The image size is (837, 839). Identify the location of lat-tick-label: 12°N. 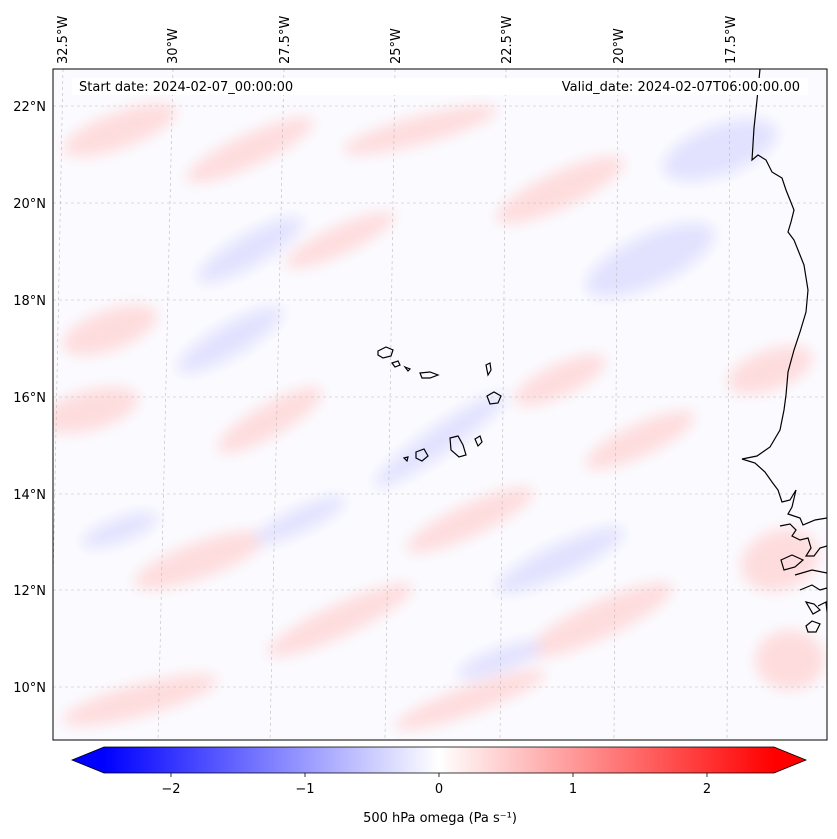
(29, 591).